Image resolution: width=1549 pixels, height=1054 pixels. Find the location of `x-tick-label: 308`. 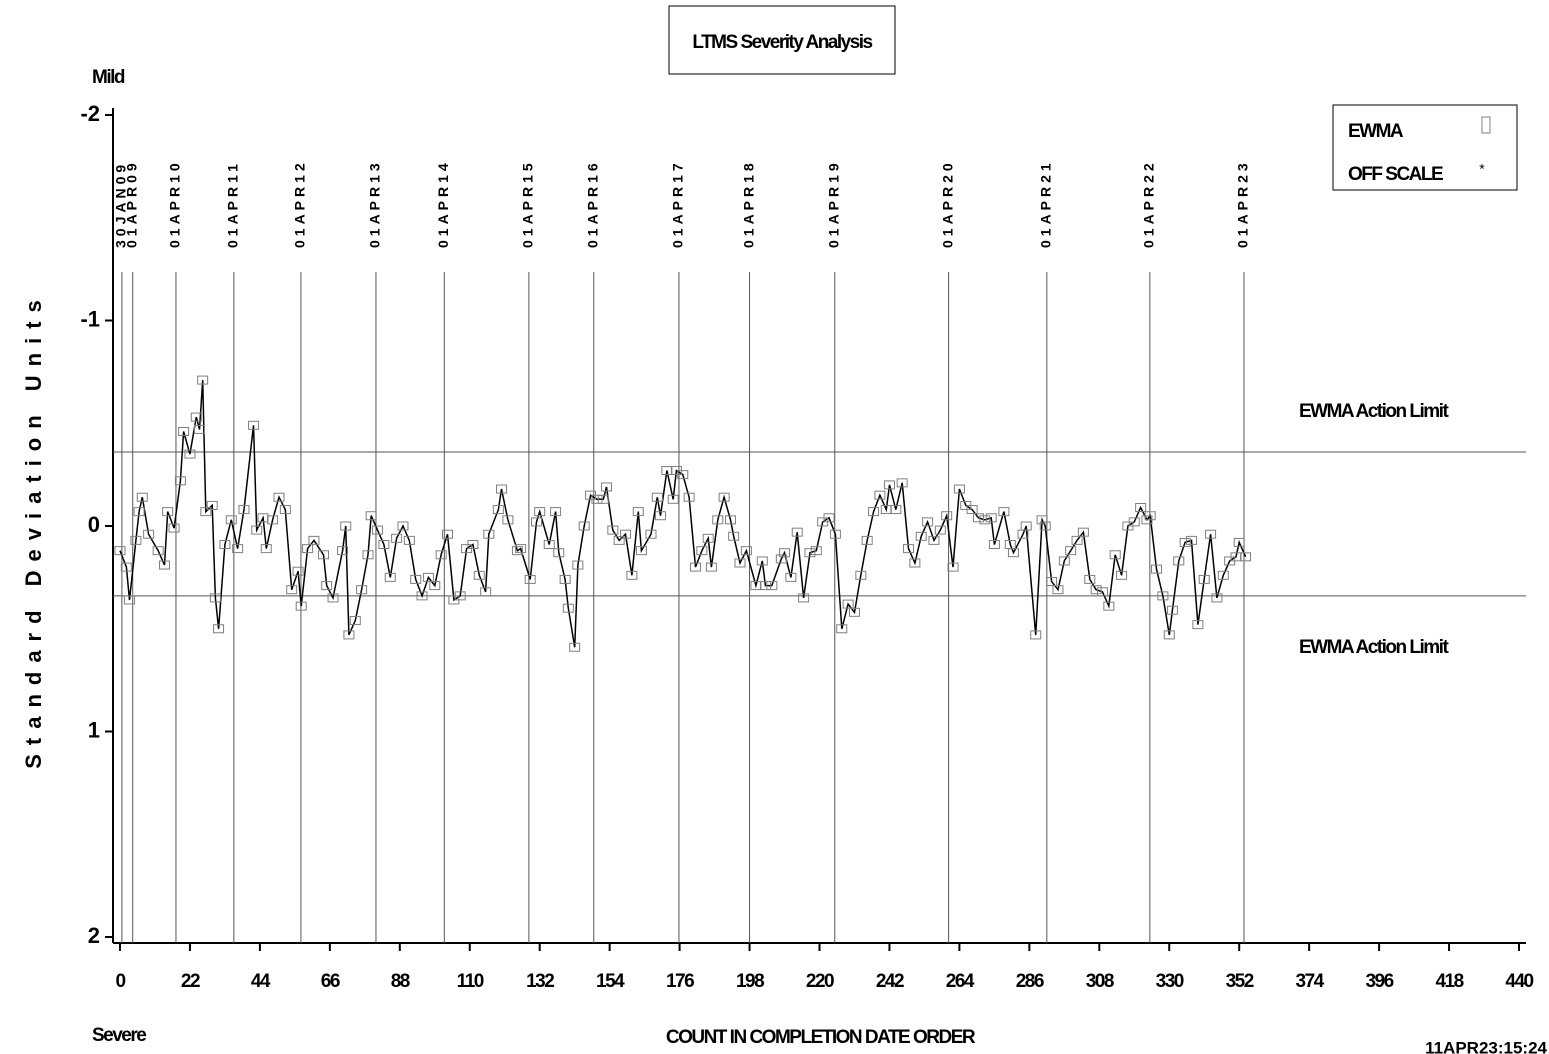

x-tick-label: 308 is located at coordinates (1100, 981).